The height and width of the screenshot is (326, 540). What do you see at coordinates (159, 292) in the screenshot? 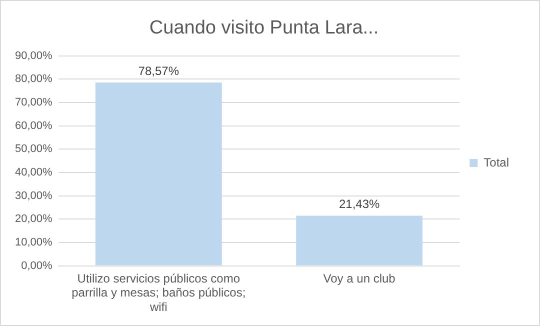
I see `x-tick-label: Utilizo servicios públicos como parrilla y mesas; baños públicos; wifi` at bounding box center [159, 292].